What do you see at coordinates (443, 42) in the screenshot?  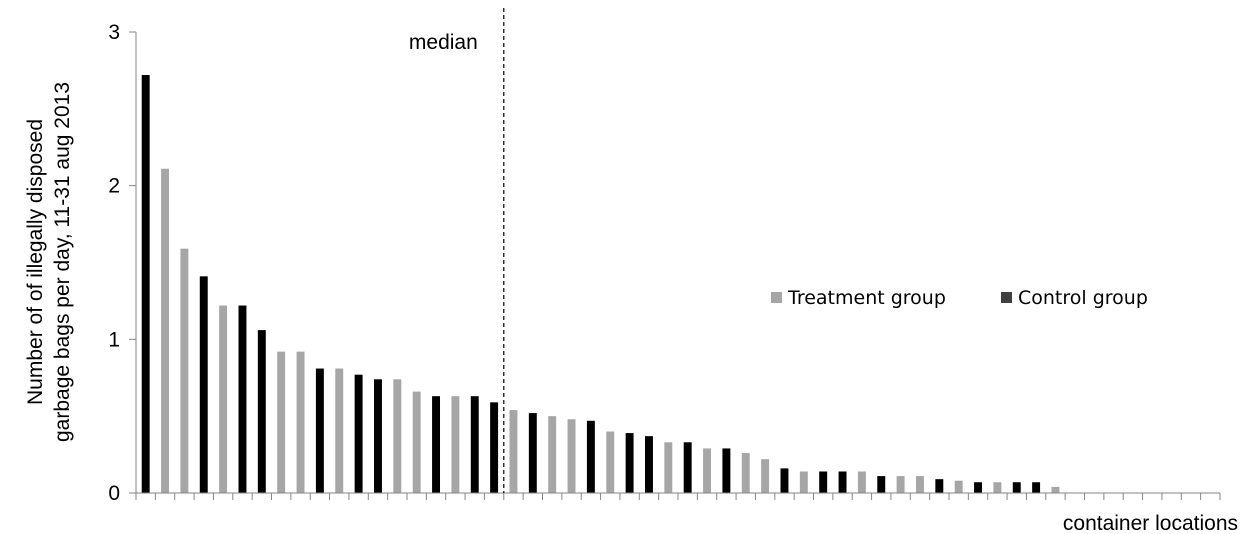 I see `median-label: median` at bounding box center [443, 42].